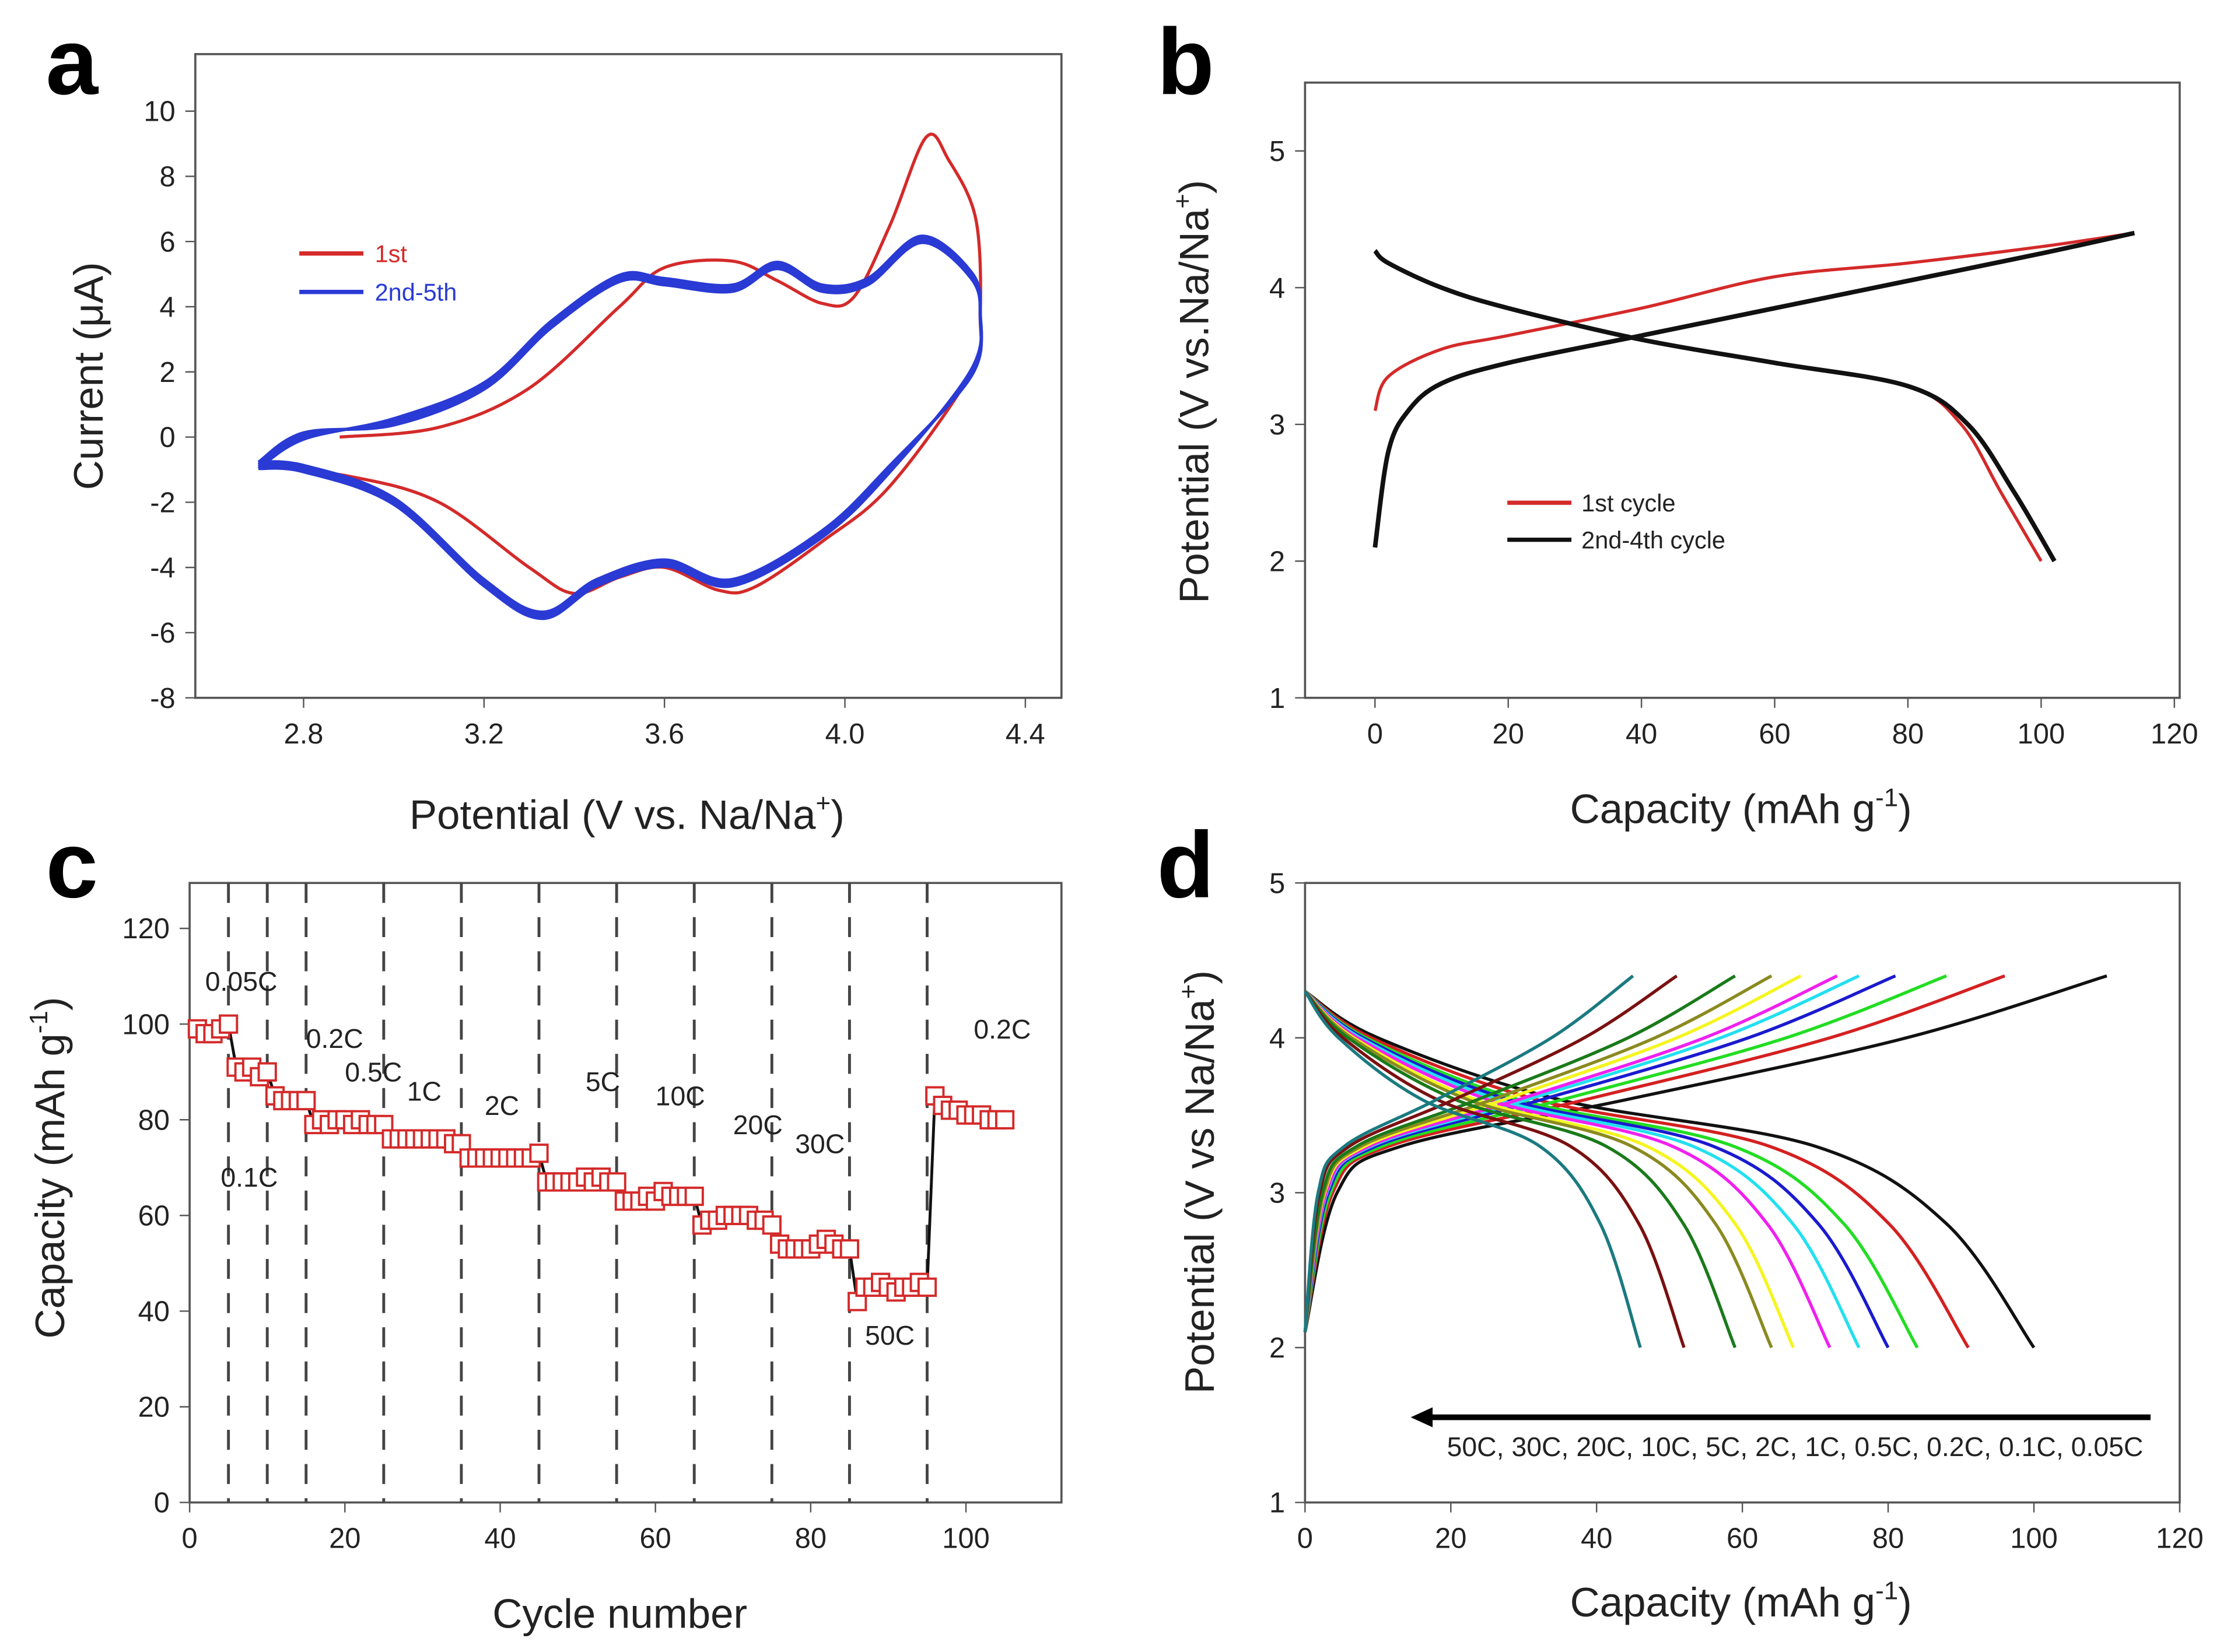 This screenshot has width=2234, height=1652. I want to click on charge-curve-50C, so click(1468, 1153).